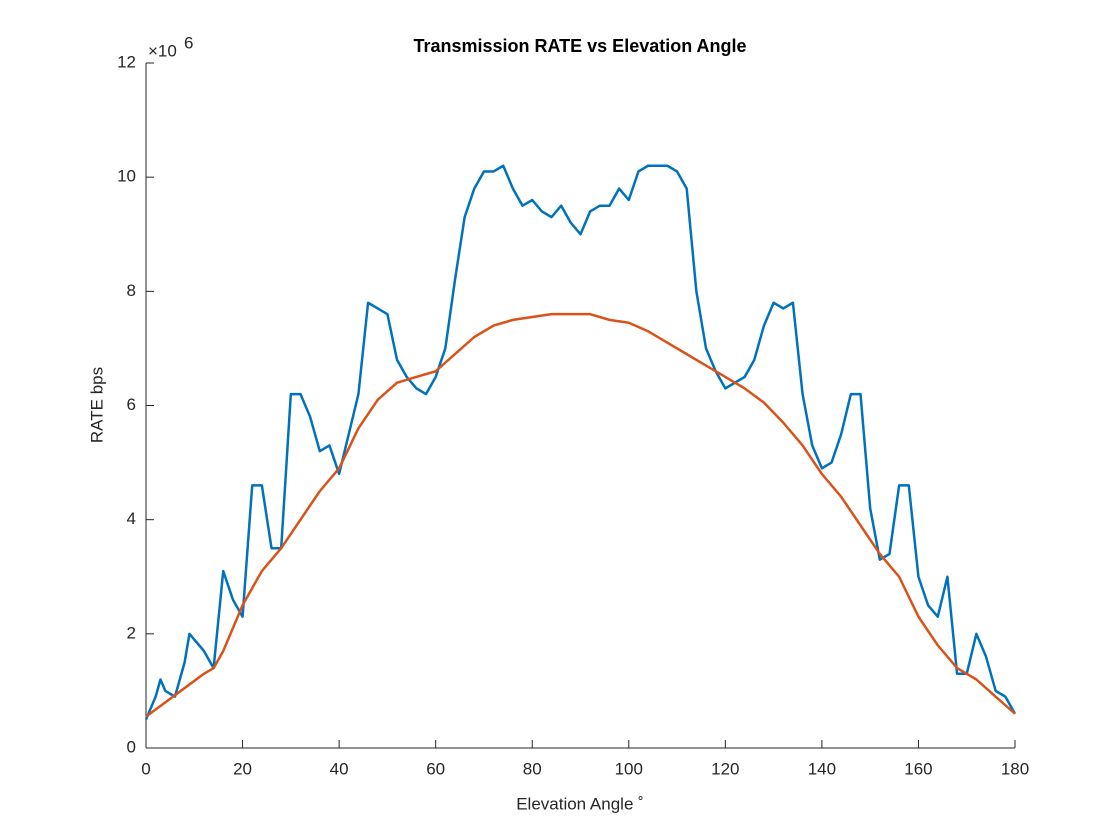 Image resolution: width=1120 pixels, height=840 pixels. What do you see at coordinates (725, 768) in the screenshot?
I see `x-tick-label: 120` at bounding box center [725, 768].